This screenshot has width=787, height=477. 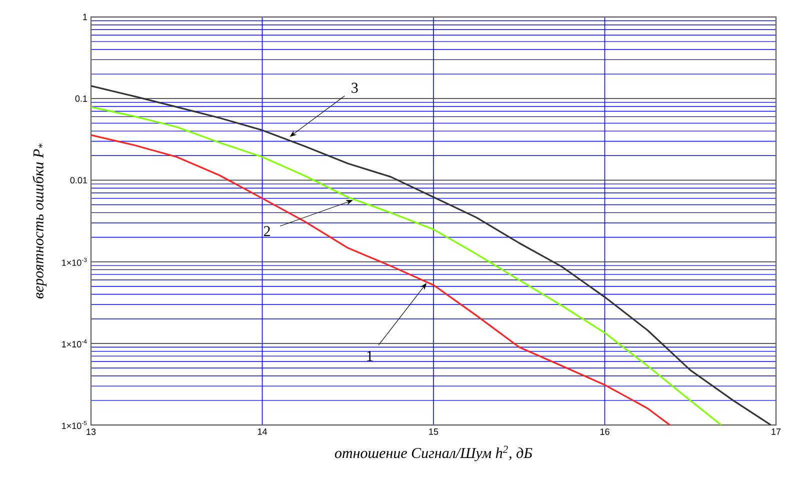 What do you see at coordinates (74, 343) in the screenshot?
I see `y-tick-label: 1×10$^{-4}$` at bounding box center [74, 343].